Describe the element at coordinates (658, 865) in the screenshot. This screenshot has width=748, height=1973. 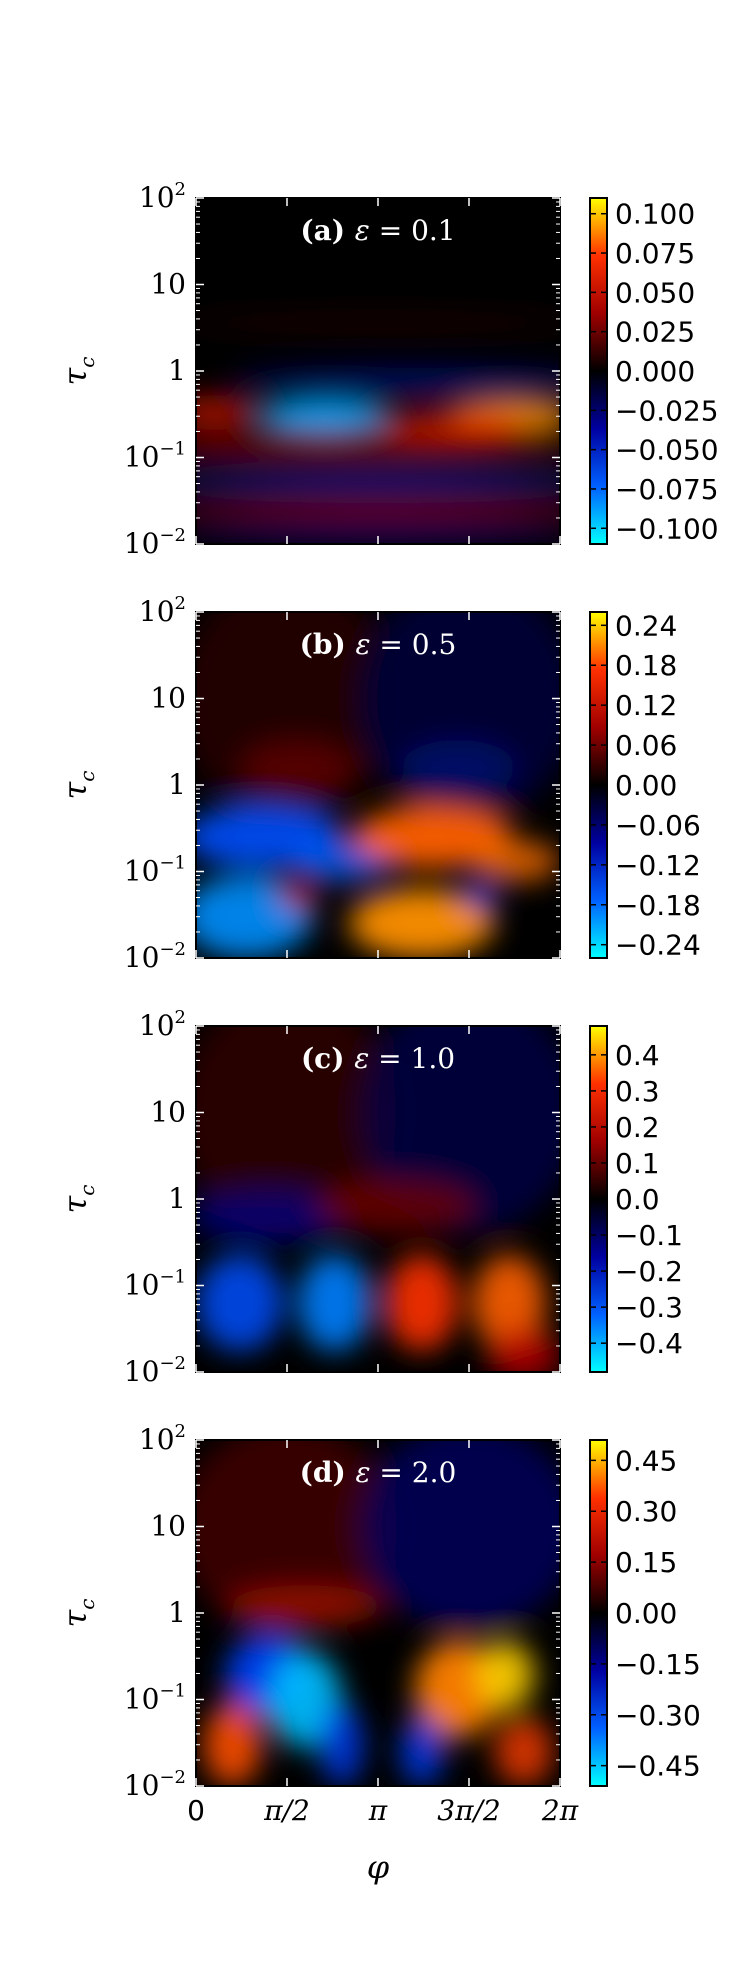
I see `colorbar-tick-label: −0.12` at that location.